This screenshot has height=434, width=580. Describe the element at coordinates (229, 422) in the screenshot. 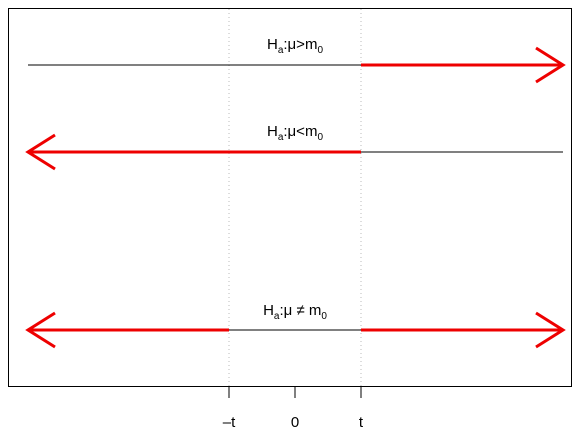

I see `tick-label-neg-t: –t` at that location.